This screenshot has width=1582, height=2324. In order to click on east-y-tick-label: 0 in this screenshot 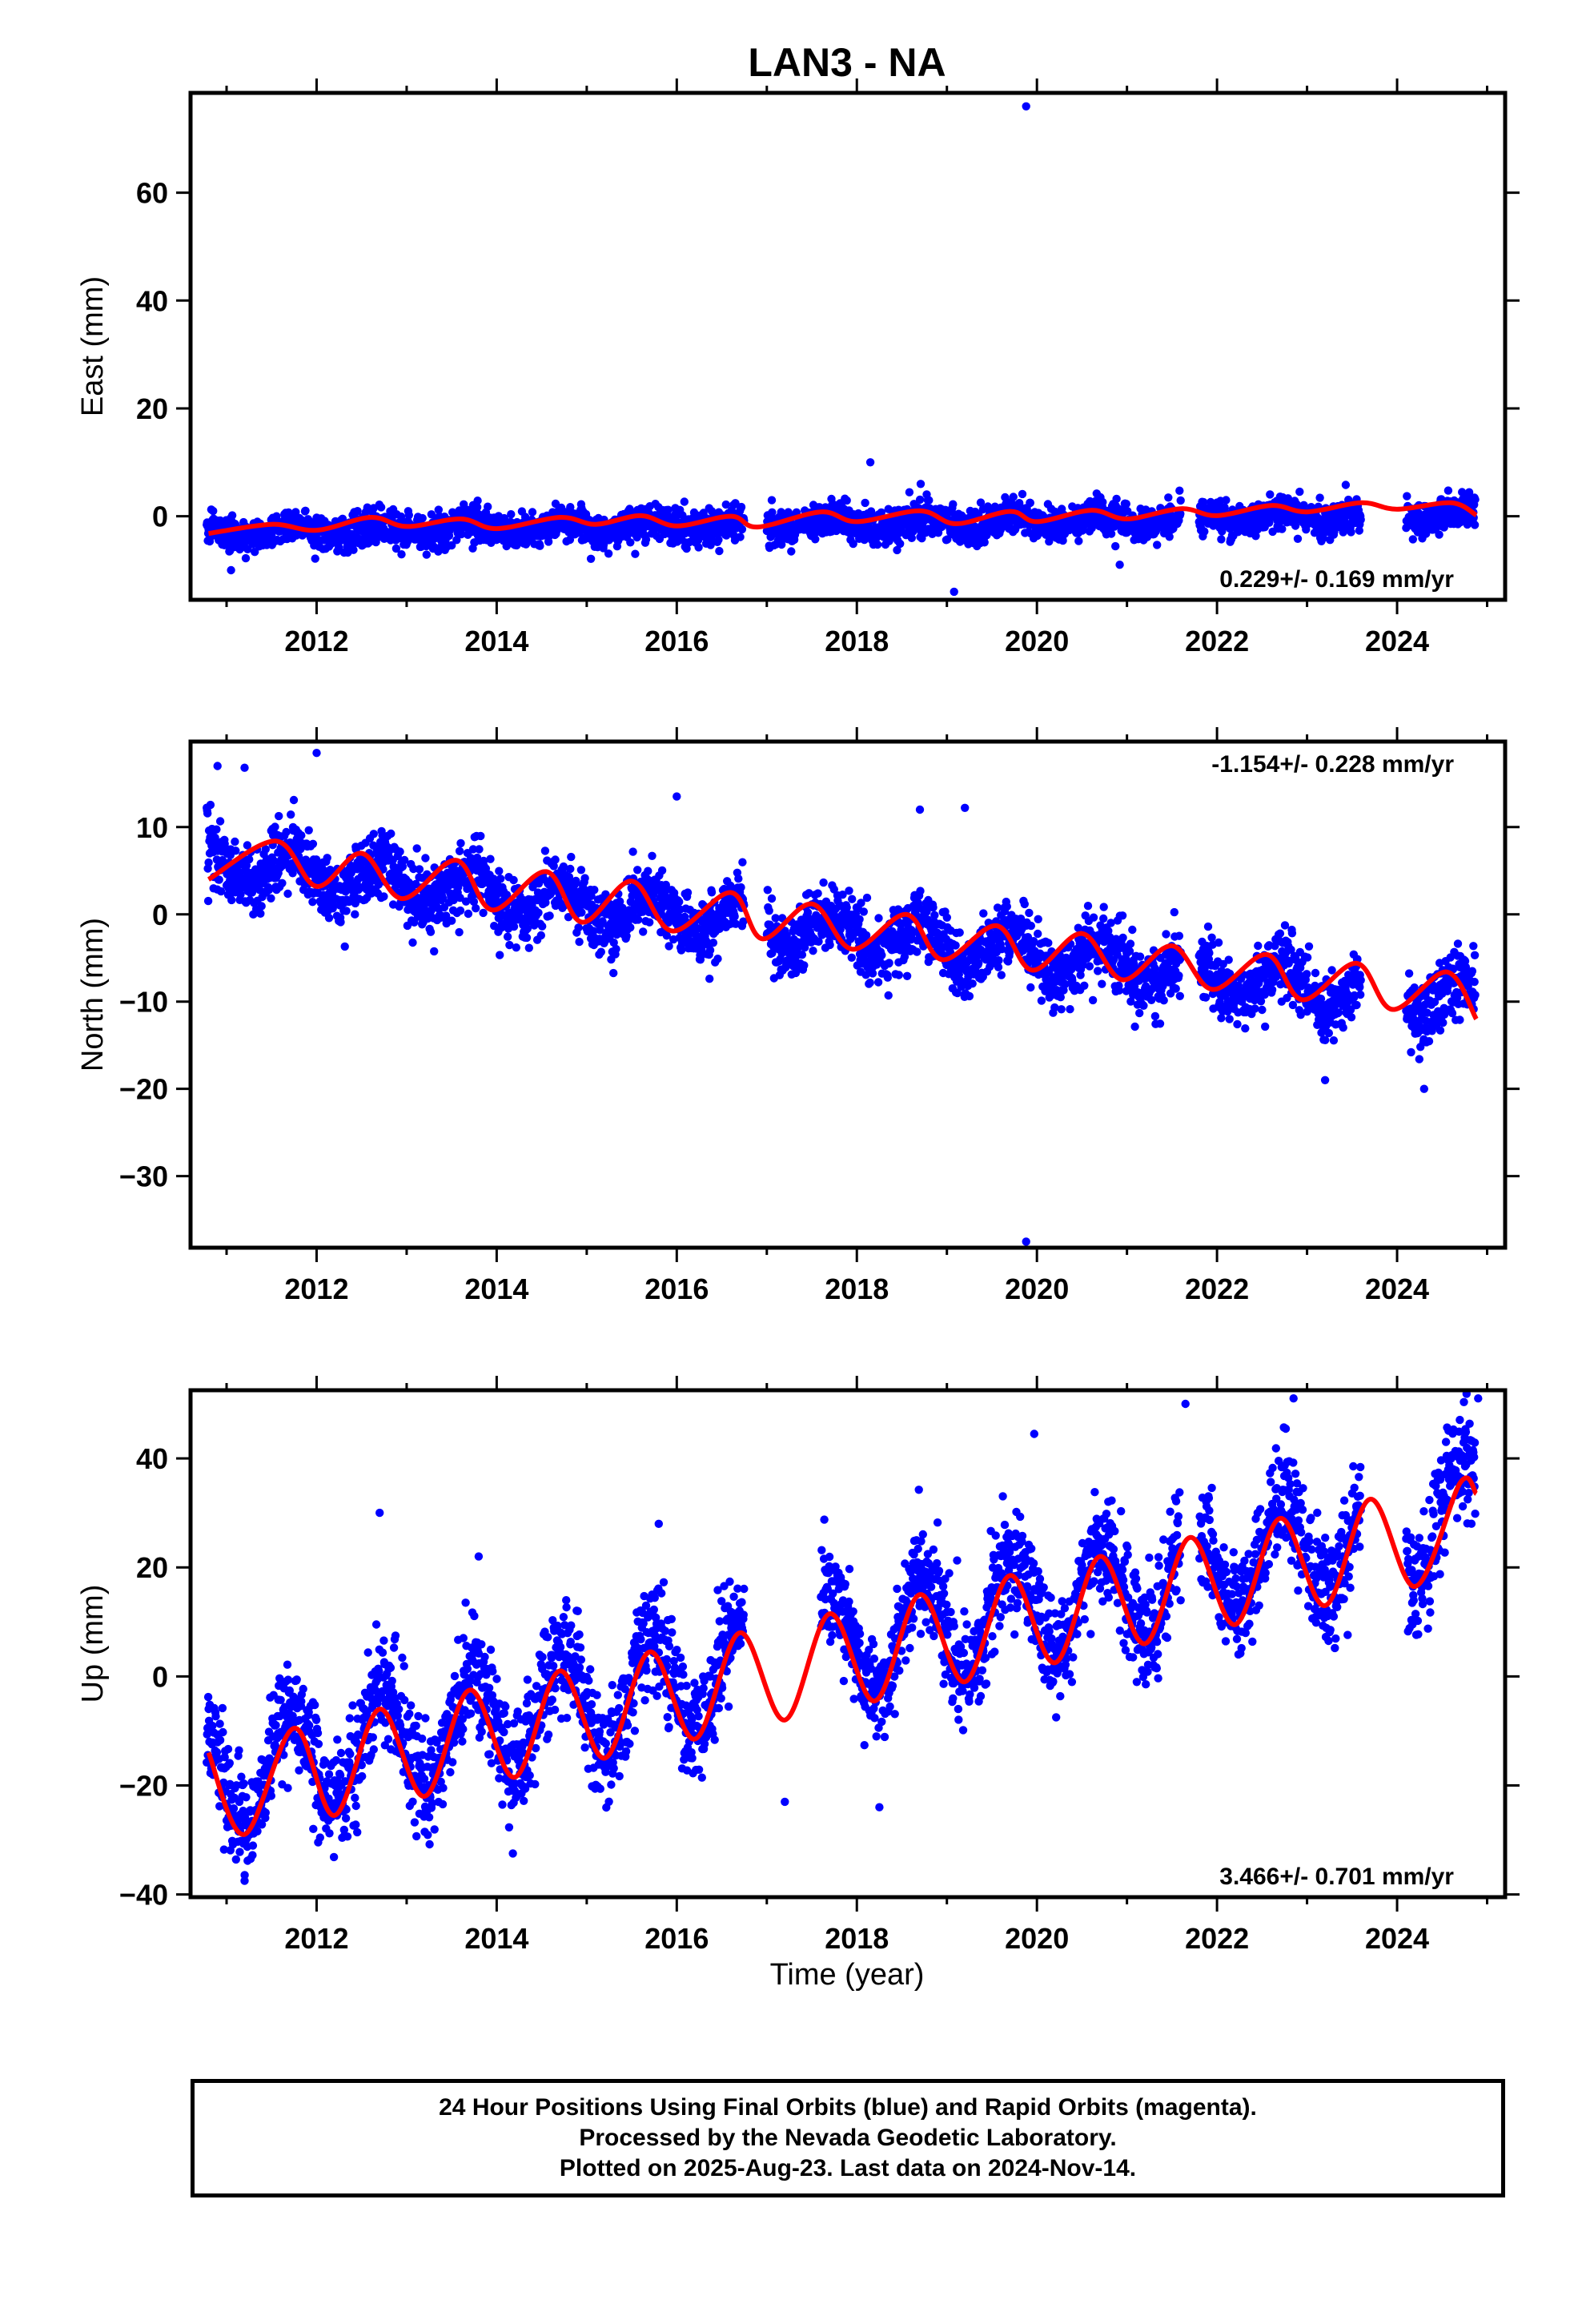, I will do `click(160, 517)`.